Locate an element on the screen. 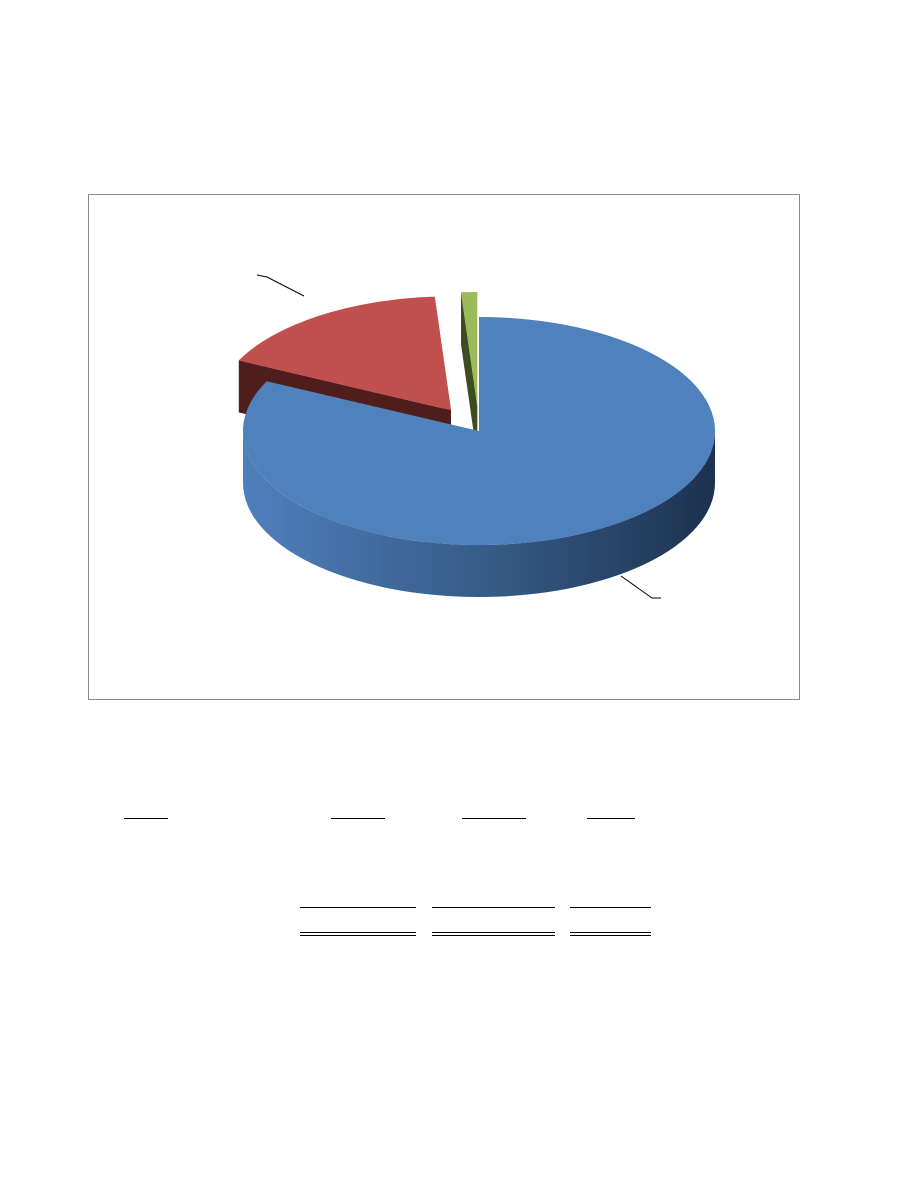 The width and height of the screenshot is (918, 1188). pie-slice-green-cut-face is located at coordinates (469, 375).